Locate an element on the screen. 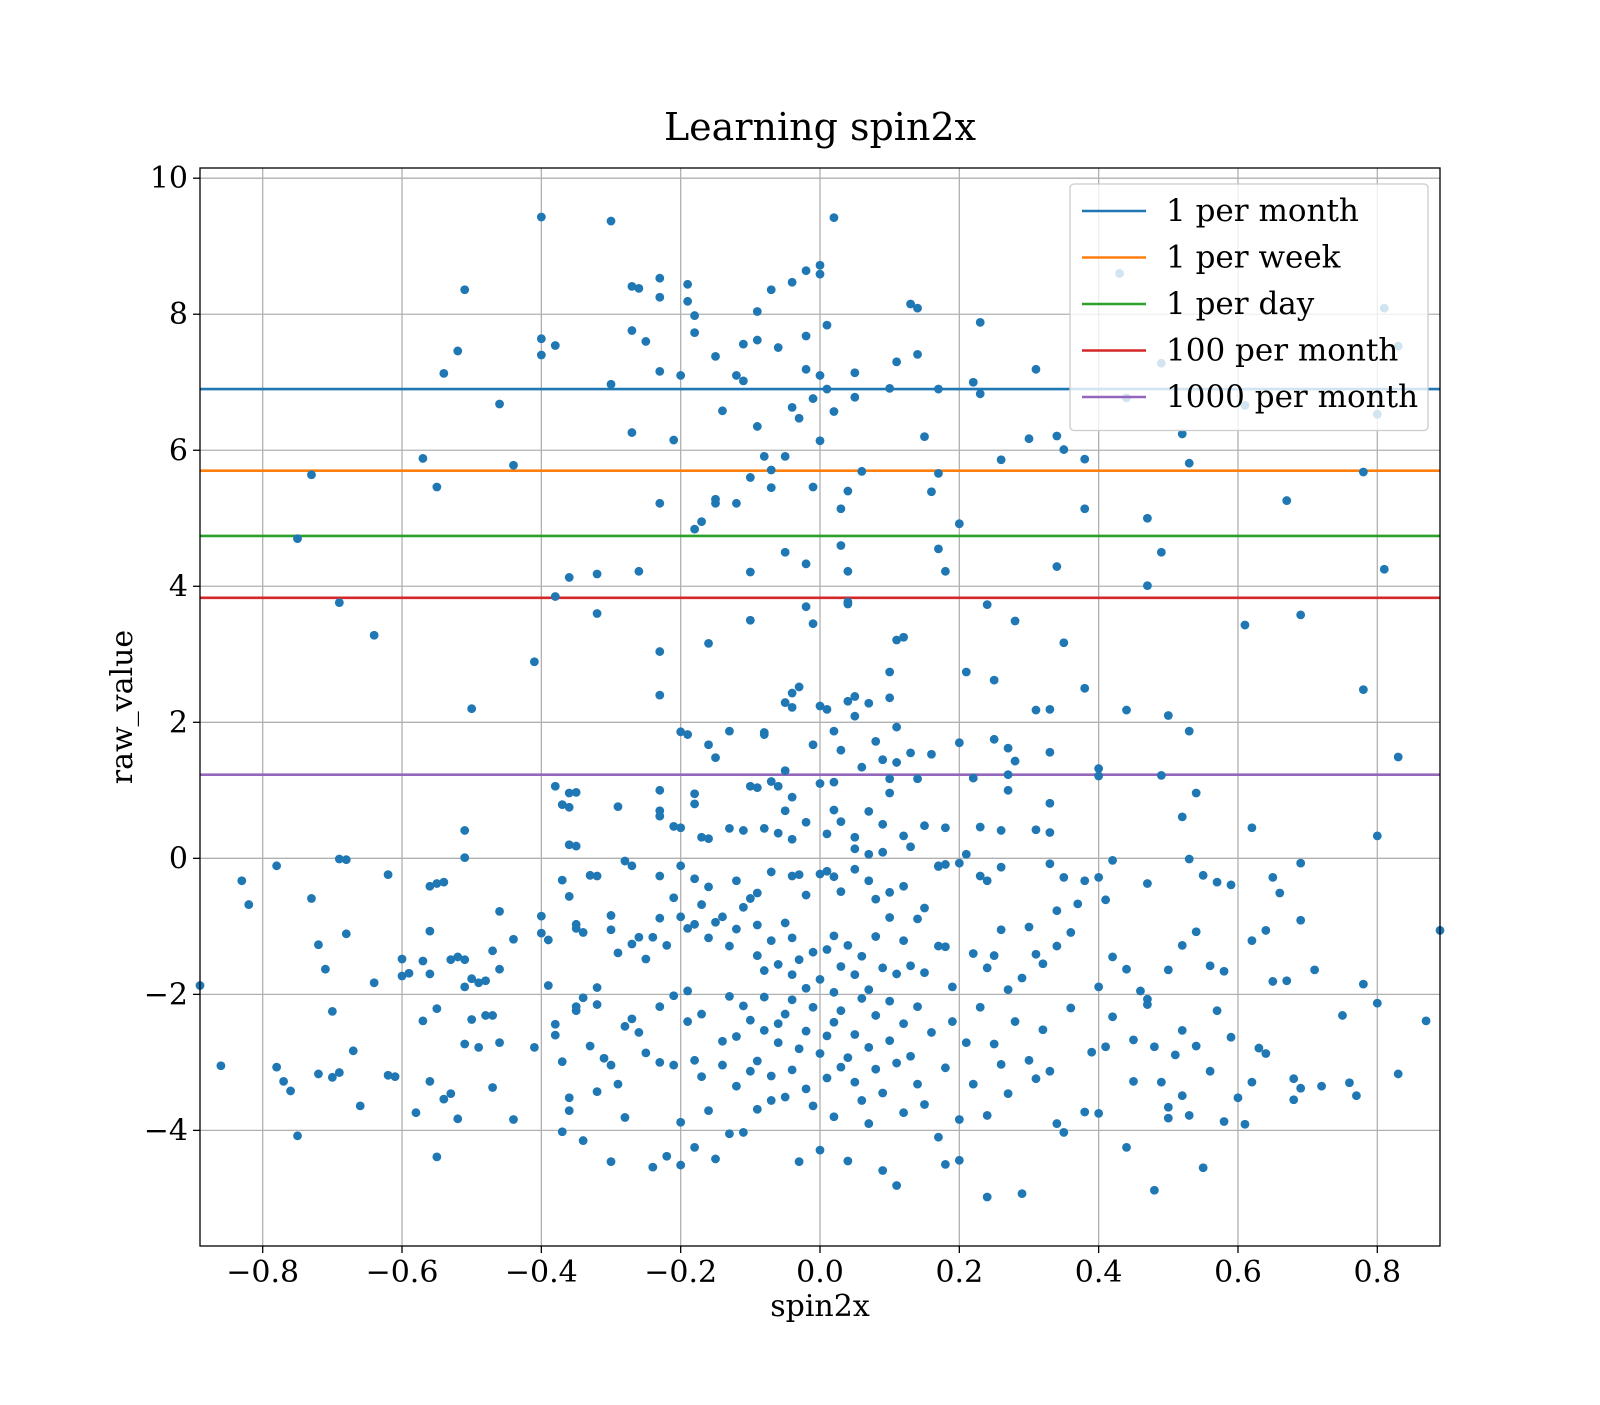  chart-title: Learning spin2x is located at coordinates (820, 127).